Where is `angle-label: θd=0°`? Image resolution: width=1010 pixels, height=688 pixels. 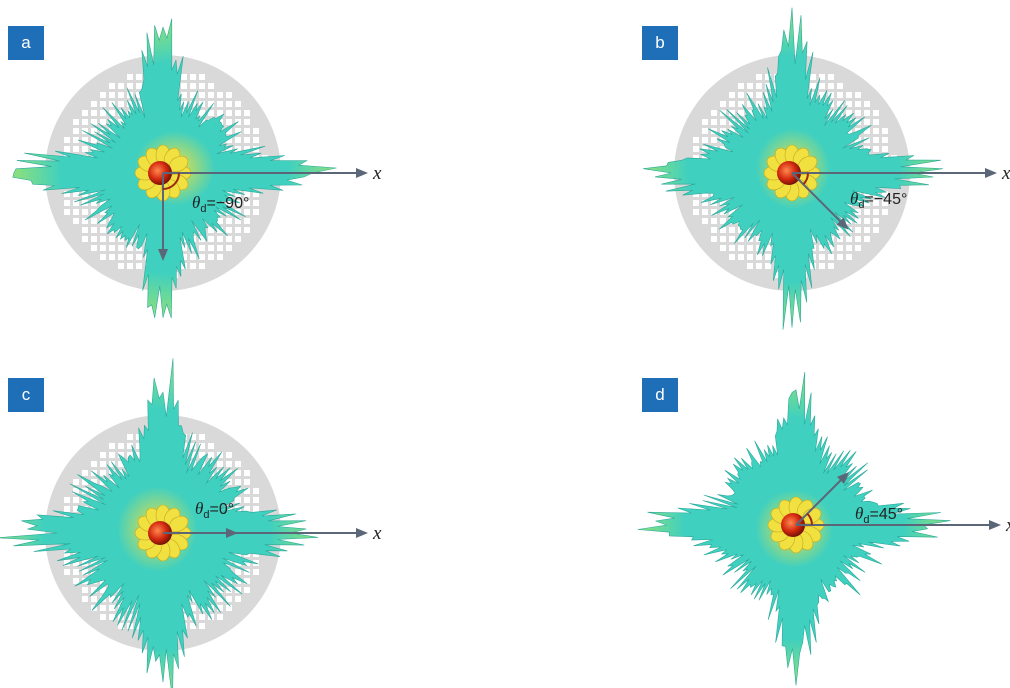 angle-label: θd=0° is located at coordinates (214, 510).